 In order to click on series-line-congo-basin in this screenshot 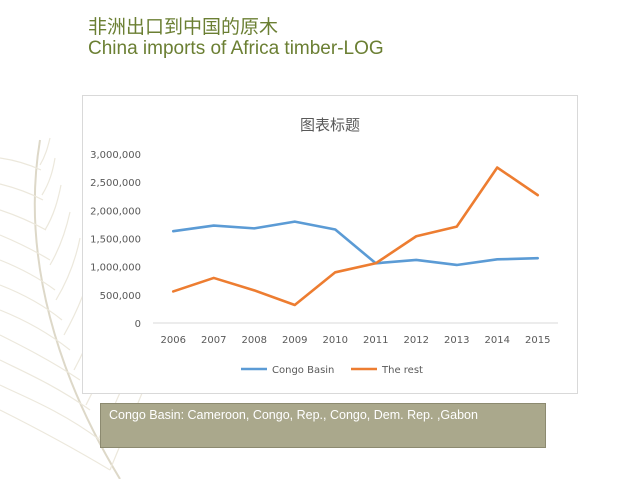, I will do `click(355, 243)`.